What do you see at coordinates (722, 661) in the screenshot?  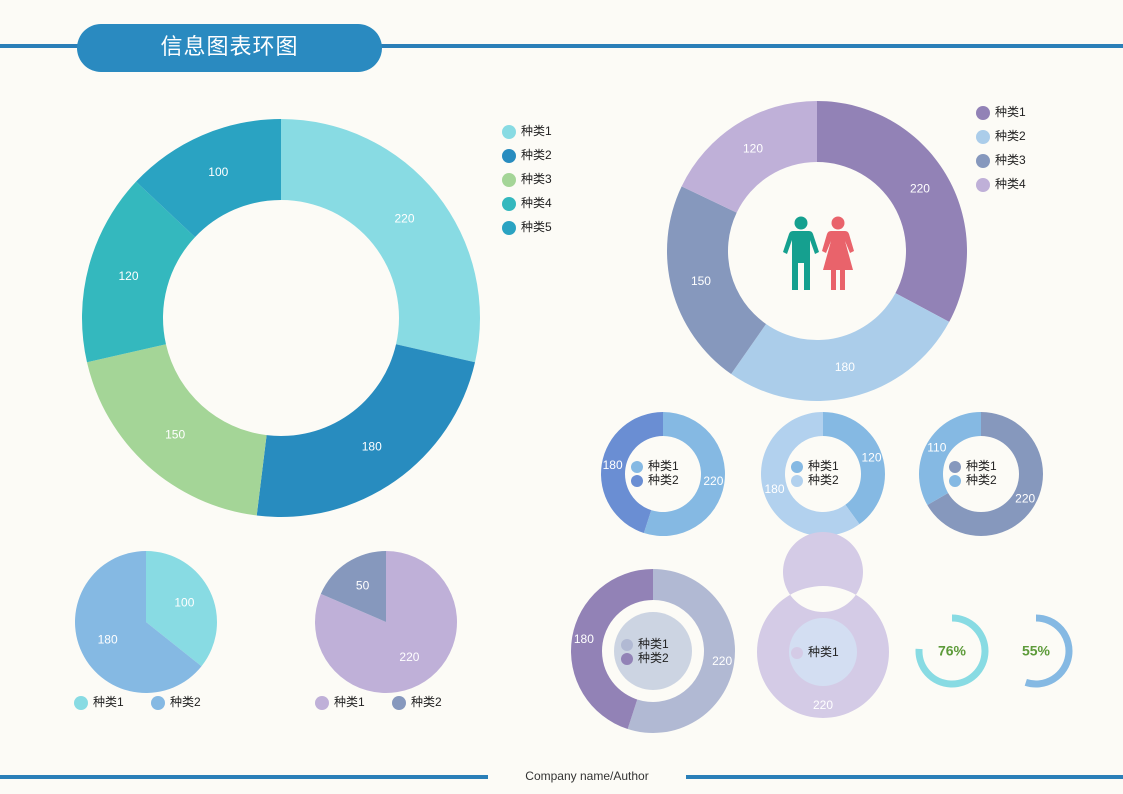 I see `donut-inner-1-value-label: 220` at bounding box center [722, 661].